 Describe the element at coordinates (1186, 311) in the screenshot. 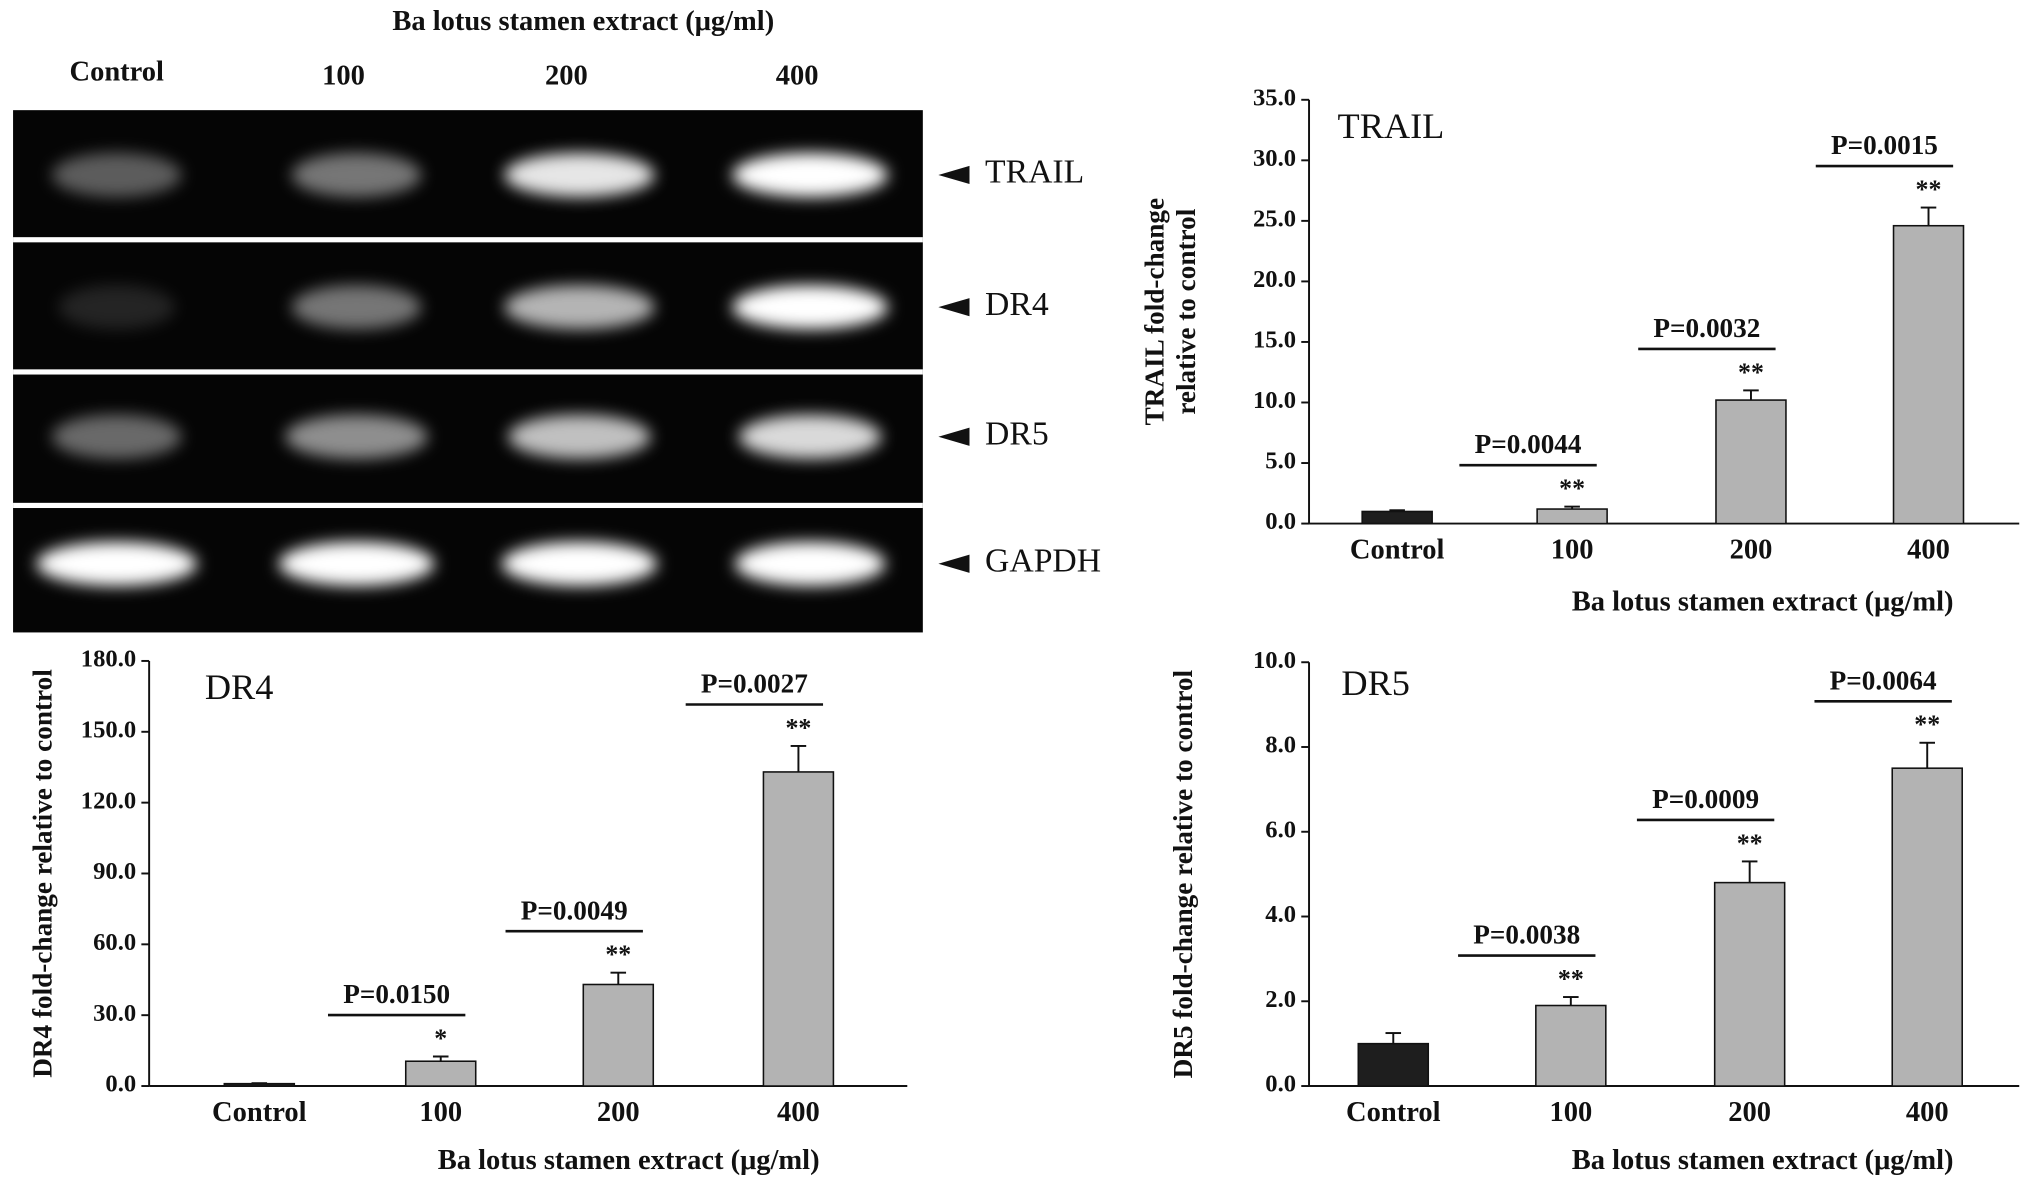

I see `y-axis-label: relative to control` at that location.